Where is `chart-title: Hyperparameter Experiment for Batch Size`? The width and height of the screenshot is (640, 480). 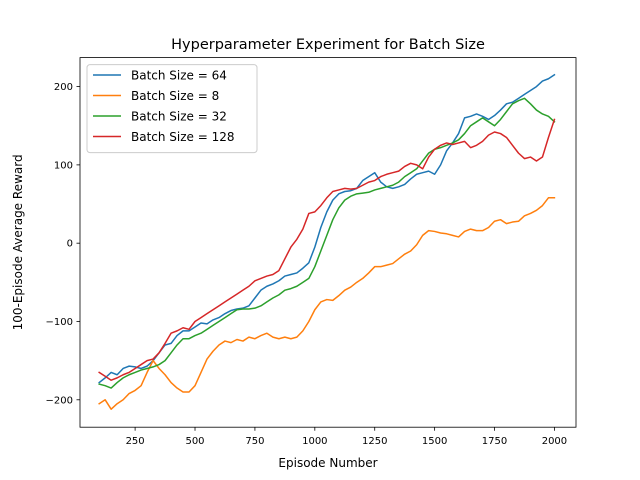
chart-title: Hyperparameter Experiment for Batch Size is located at coordinates (328, 45).